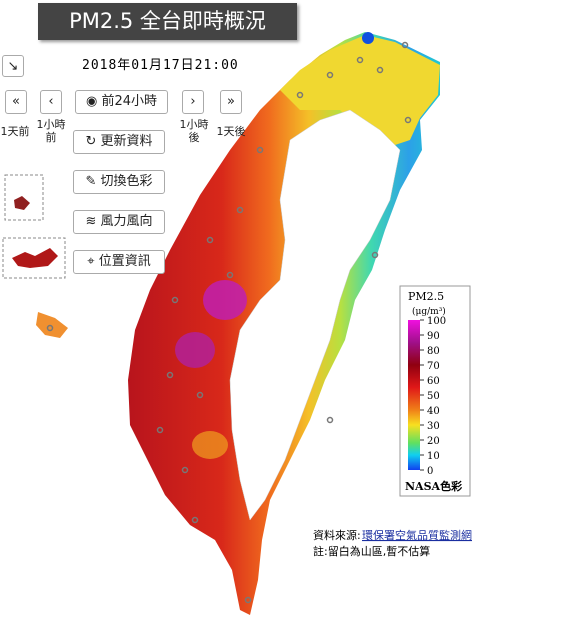 Image resolution: width=565 pixels, height=635 pixels. What do you see at coordinates (414, 395) in the screenshot?
I see `legend-bar` at bounding box center [414, 395].